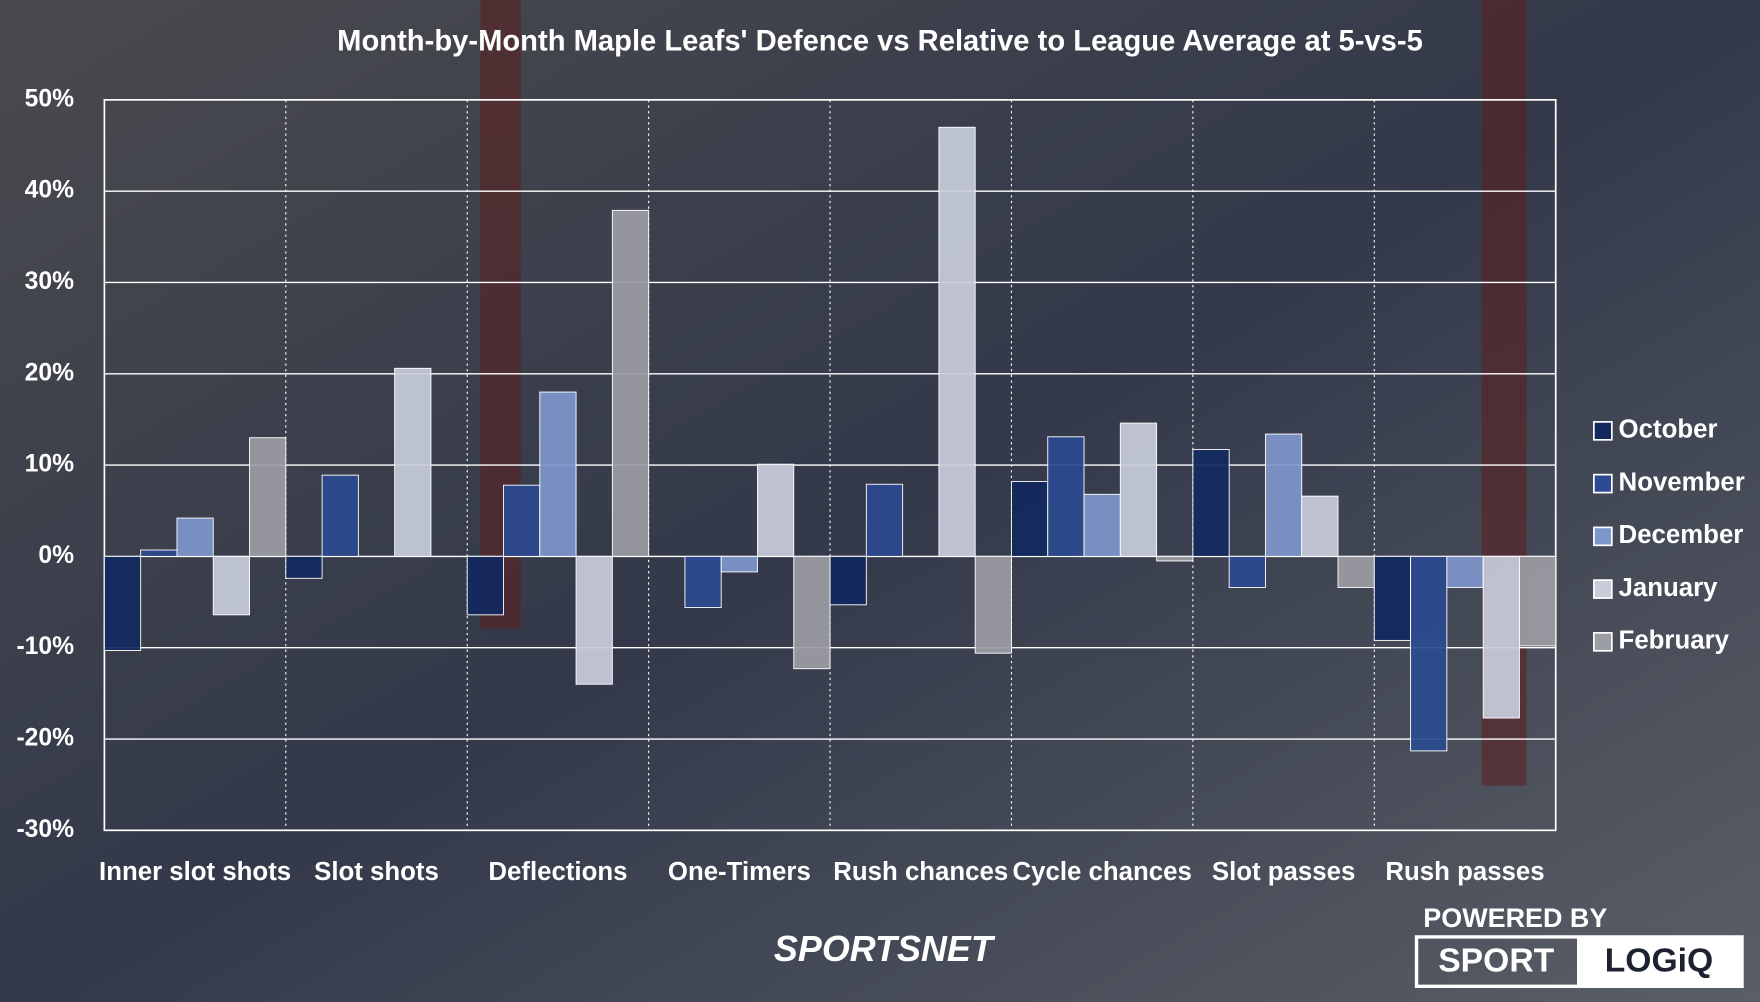 This screenshot has height=1002, width=1760. Describe the element at coordinates (49, 190) in the screenshot. I see `y-tick-label: 40%` at that location.